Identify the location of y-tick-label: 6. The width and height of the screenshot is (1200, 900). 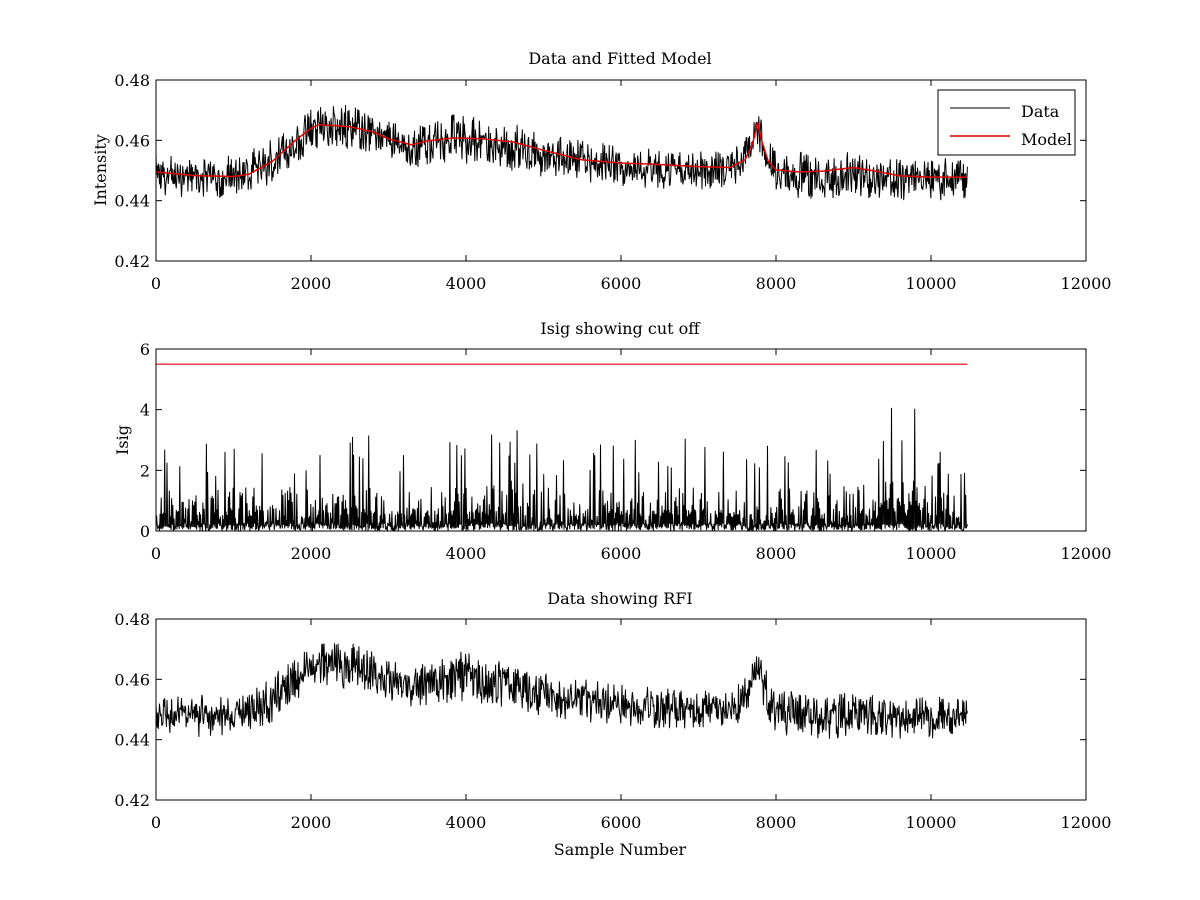
(145, 349).